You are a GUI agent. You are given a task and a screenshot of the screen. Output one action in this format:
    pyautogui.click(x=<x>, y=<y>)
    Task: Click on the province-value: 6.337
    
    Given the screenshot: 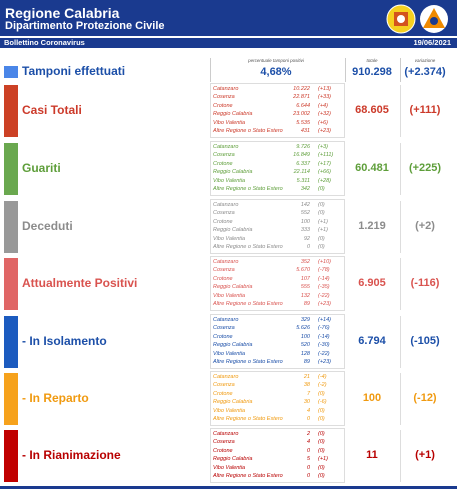 What is the action you would take?
    pyautogui.click(x=303, y=163)
    